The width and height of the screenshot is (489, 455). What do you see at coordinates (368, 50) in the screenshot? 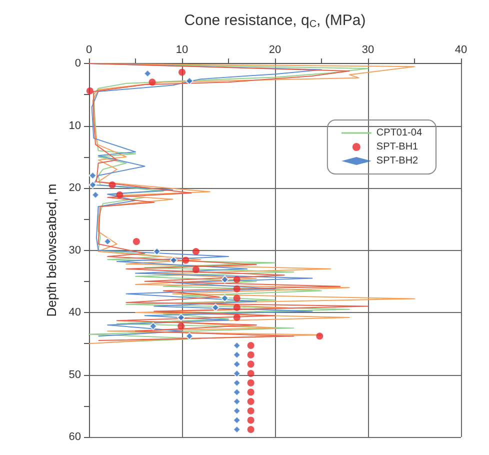
I see `x-tick-label: 30` at bounding box center [368, 50].